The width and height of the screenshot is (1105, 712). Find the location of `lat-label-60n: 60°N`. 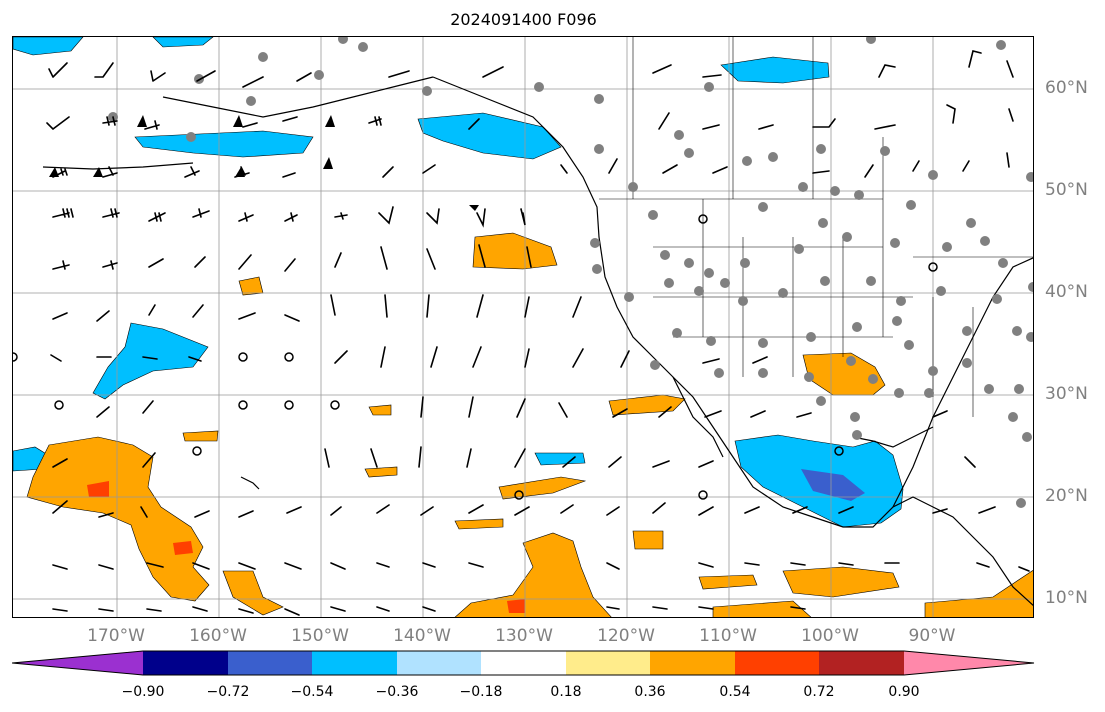

lat-label-60n: 60°N is located at coordinates (1066, 88).